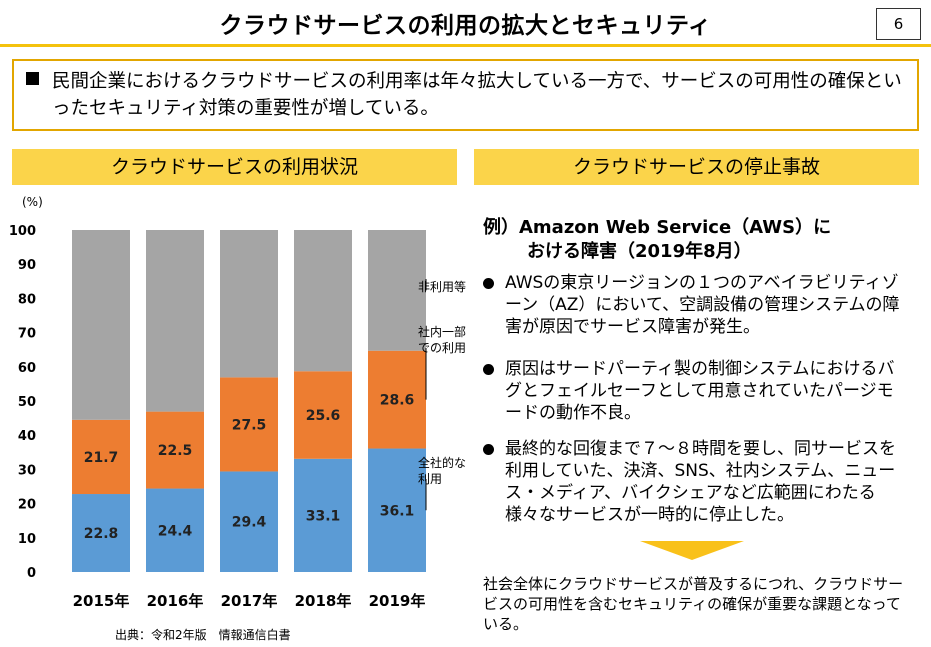 This screenshot has height=647, width=931. What do you see at coordinates (101, 601) in the screenshot?
I see `x-tick-label: 2015年` at bounding box center [101, 601].